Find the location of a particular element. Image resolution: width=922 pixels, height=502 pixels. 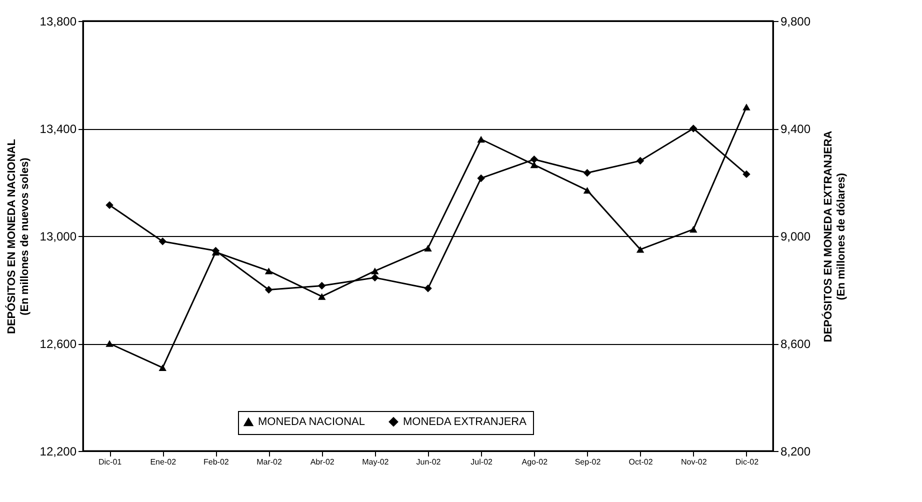

x-tick-label: Feb-02 is located at coordinates (217, 462).